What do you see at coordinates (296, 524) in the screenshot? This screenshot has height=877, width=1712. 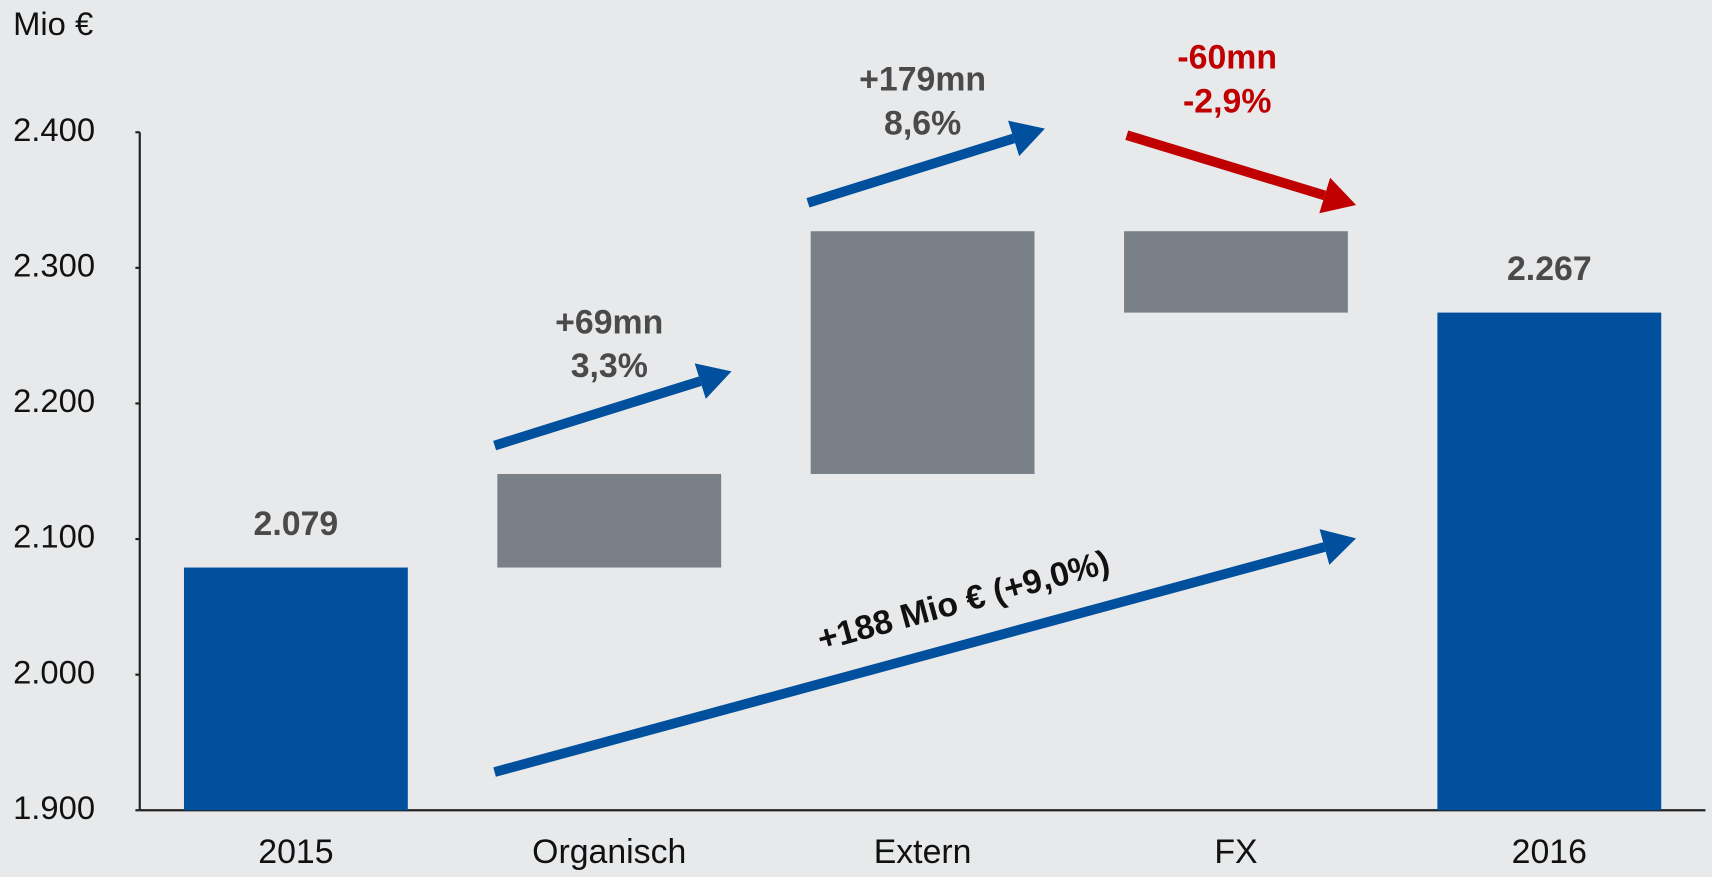 I see `value-label: 2.079` at bounding box center [296, 524].